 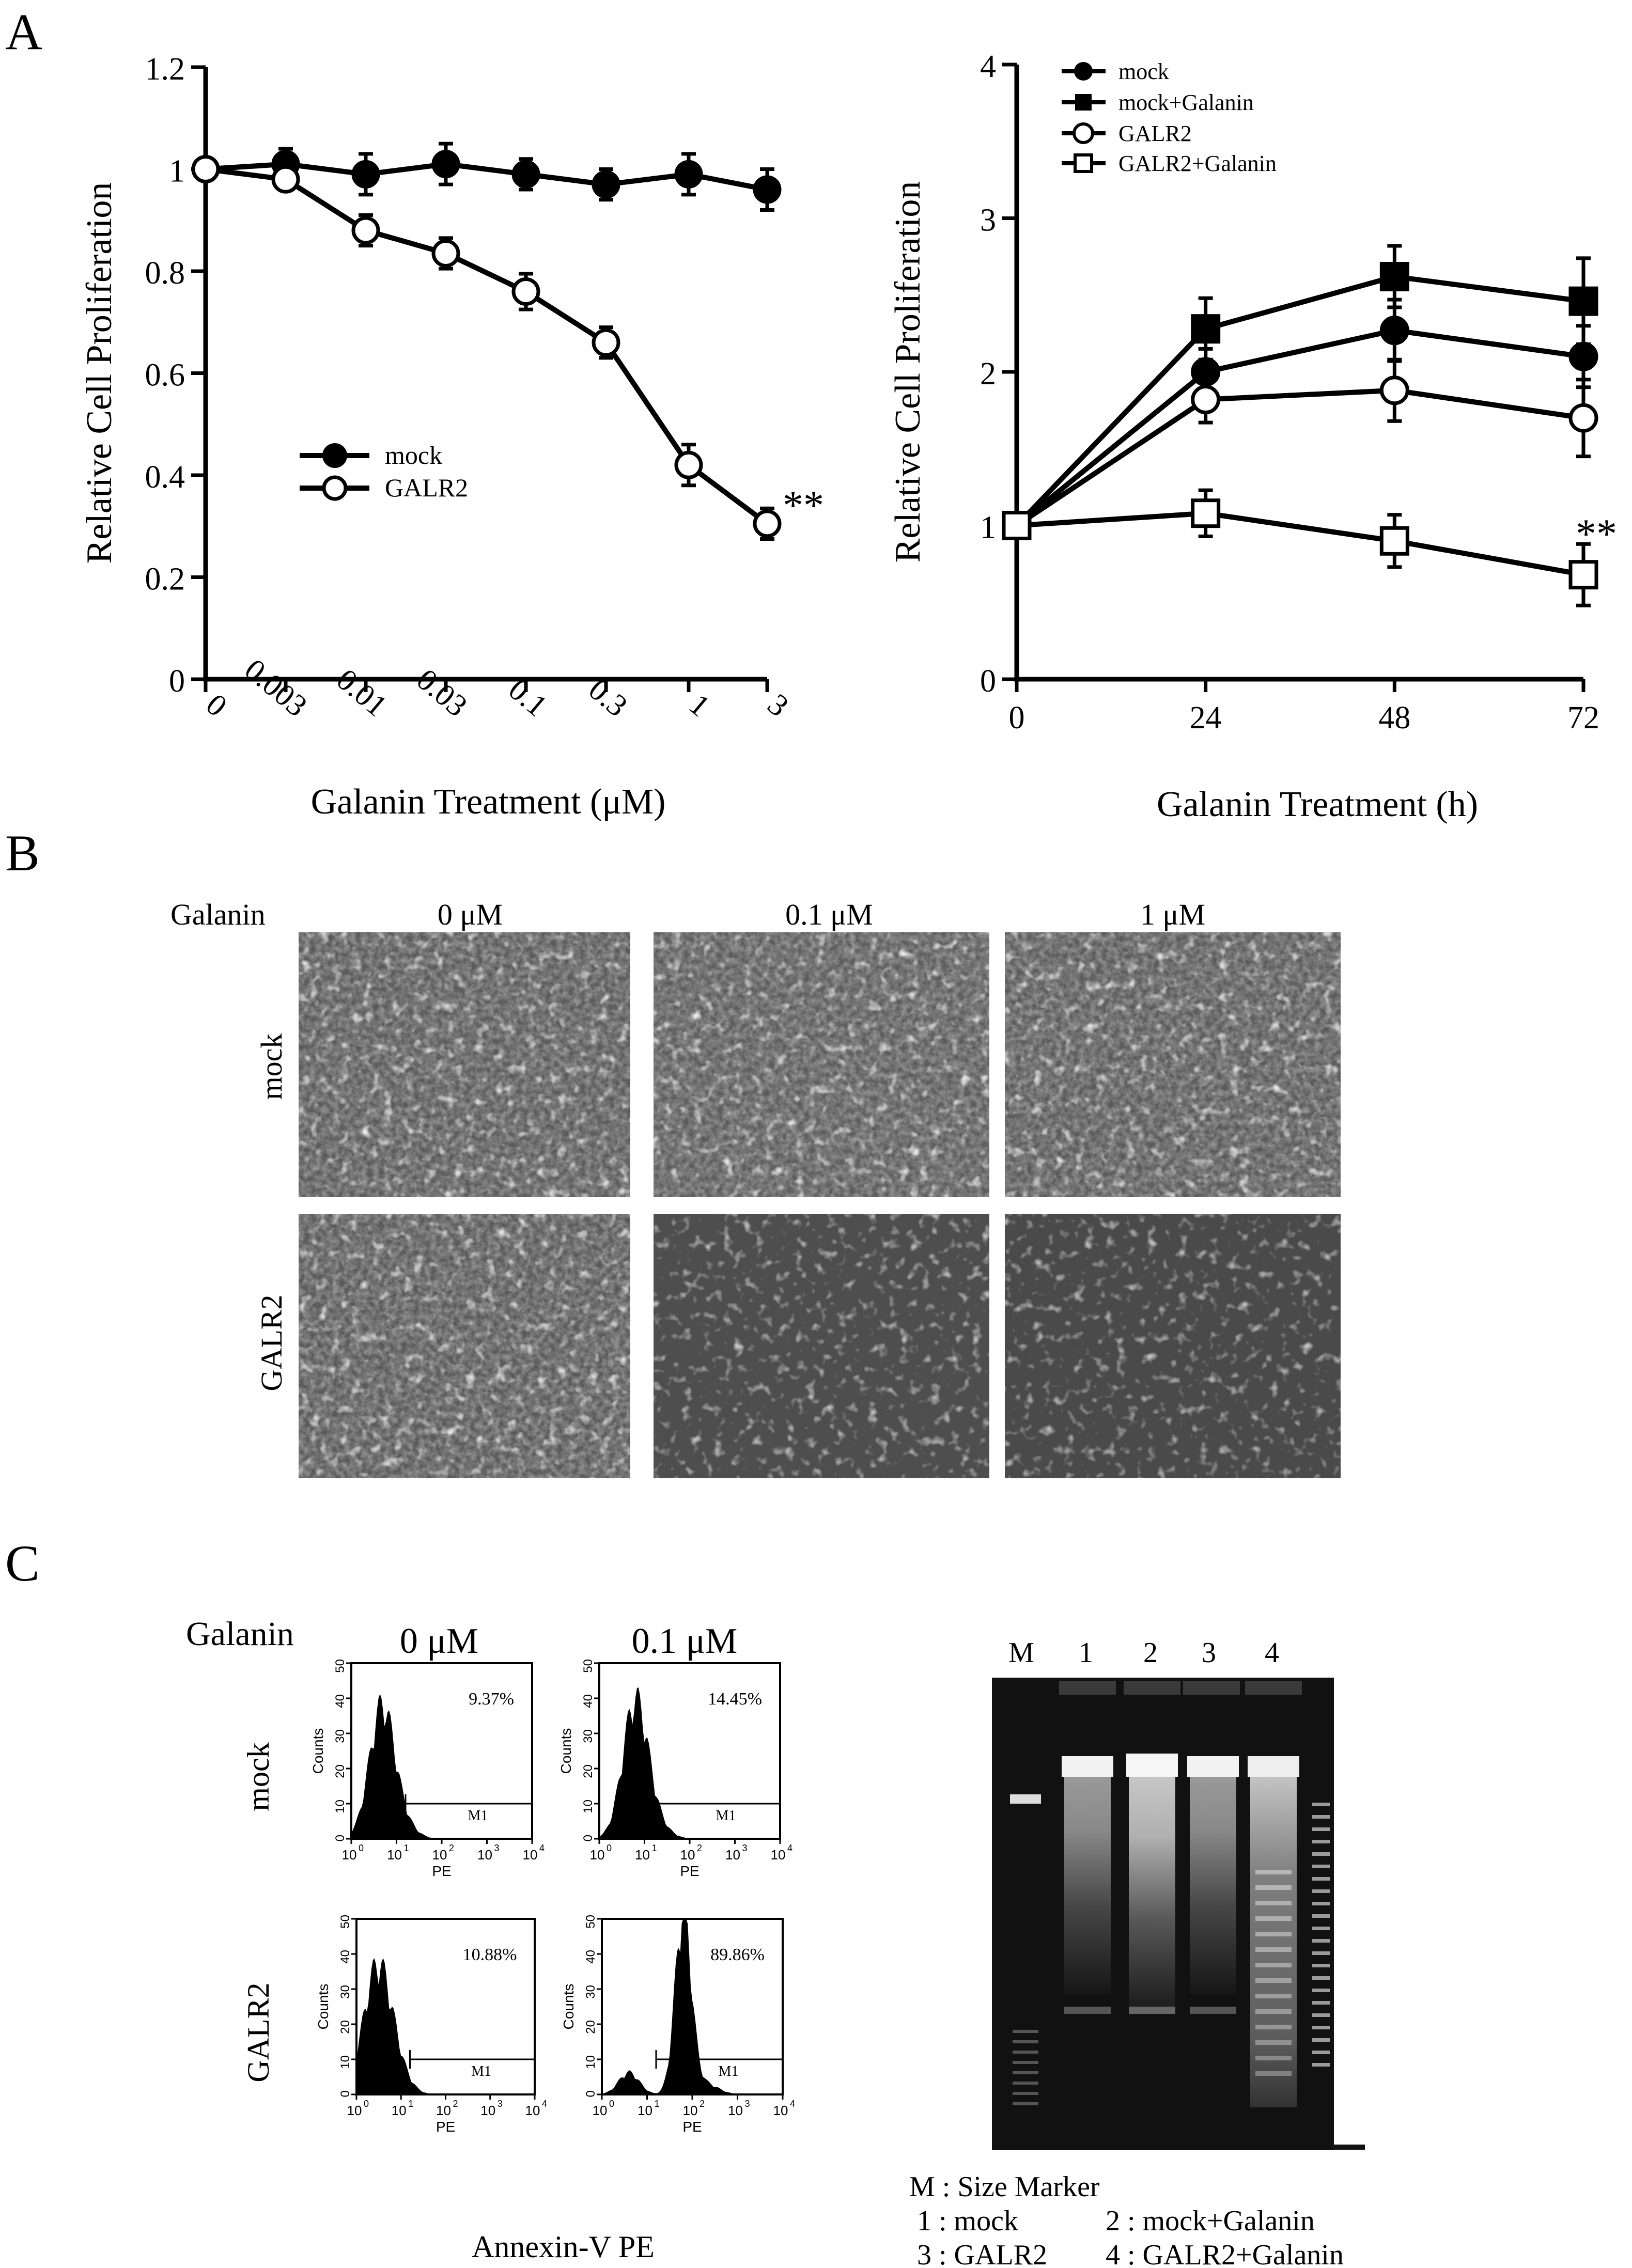 What do you see at coordinates (737, 1954) in the screenshot?
I see `flow-percent-label: 89.86%` at bounding box center [737, 1954].